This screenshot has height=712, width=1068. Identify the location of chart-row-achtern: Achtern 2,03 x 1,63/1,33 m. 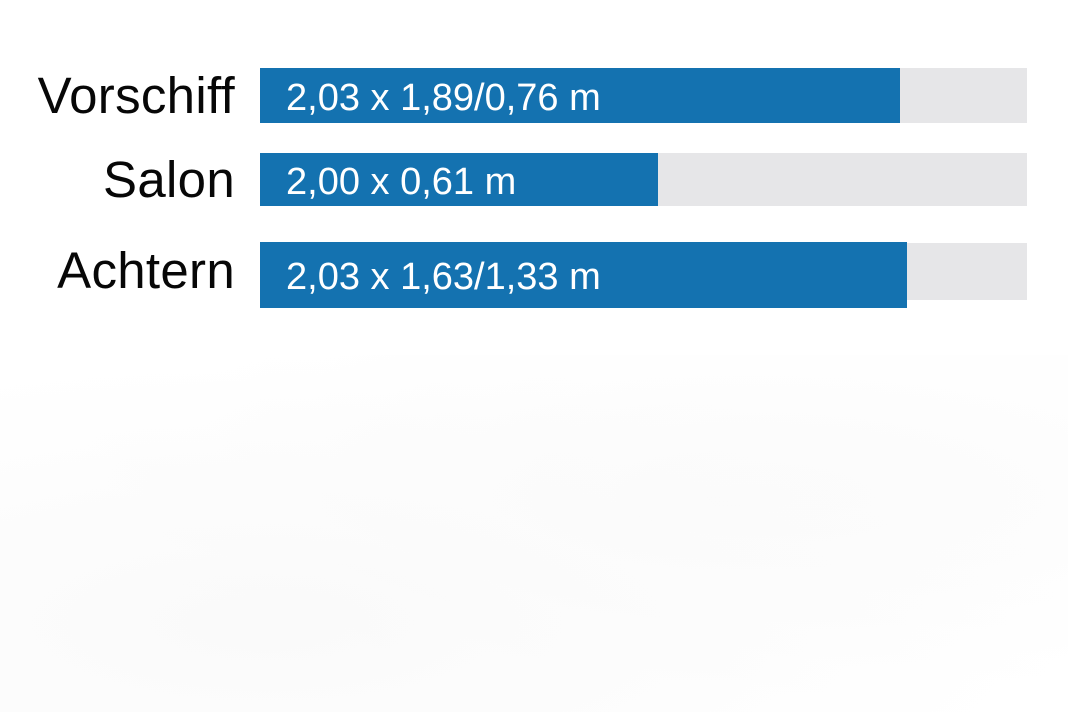
(534, 275).